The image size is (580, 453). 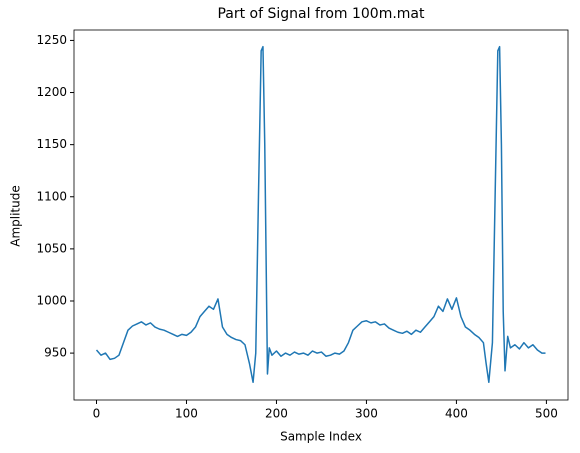 What do you see at coordinates (16, 216) in the screenshot?
I see `y-axis-label: Amplitude` at bounding box center [16, 216].